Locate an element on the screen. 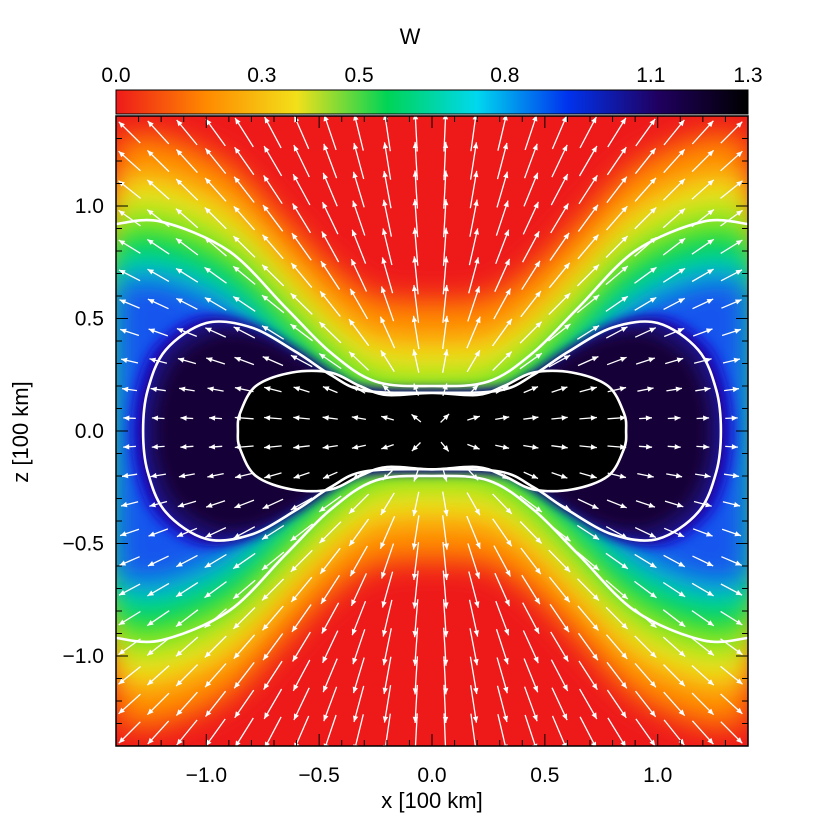  colorbar-tick-label: 1.1 is located at coordinates (650, 75).